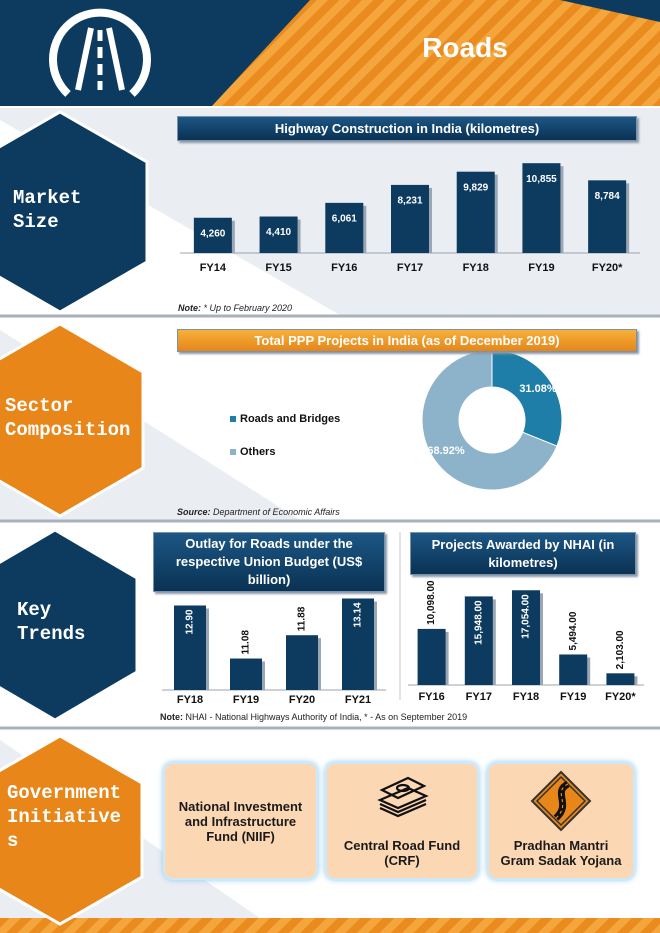 The image size is (660, 933). Describe the element at coordinates (302, 618) in the screenshot. I see `value-label: 11.88` at that location.